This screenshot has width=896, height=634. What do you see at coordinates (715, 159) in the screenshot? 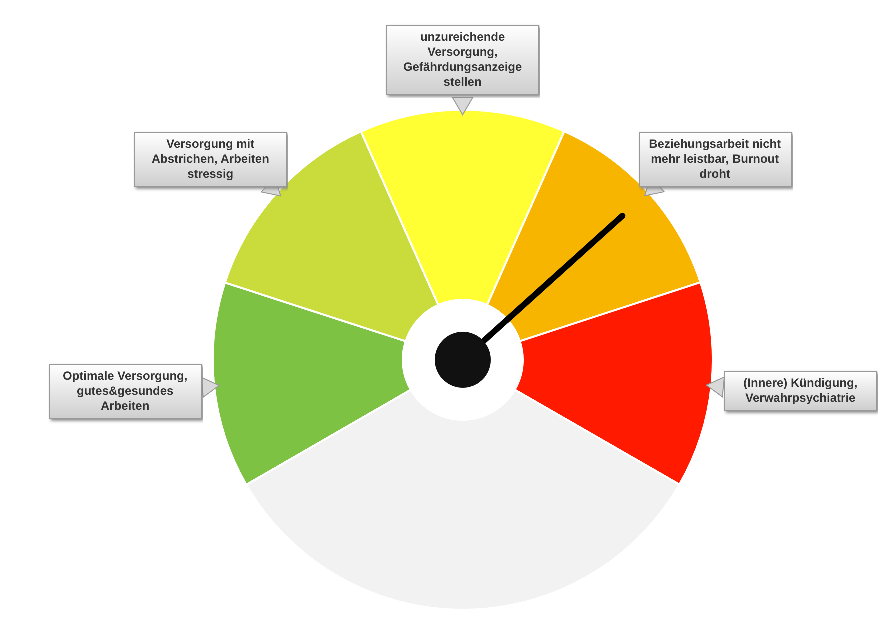
I see `slice-label: Beziehungsarbeit nicht mehr leistbar, Burnout droht` at bounding box center [715, 159].